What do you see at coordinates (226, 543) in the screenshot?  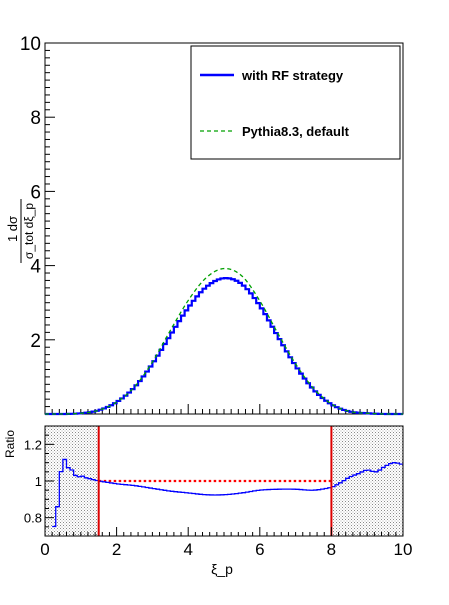 I see `ratio-x-ticks: 0 2 4 6 8 10` at bounding box center [226, 543].